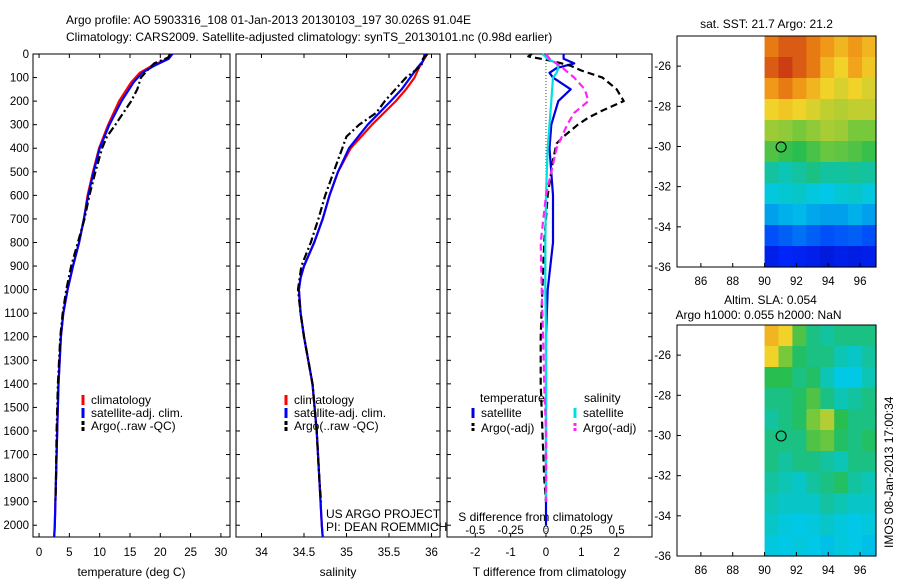 The height and width of the screenshot is (580, 900). I want to click on temperature-xtick-label: 5, so click(69, 553).